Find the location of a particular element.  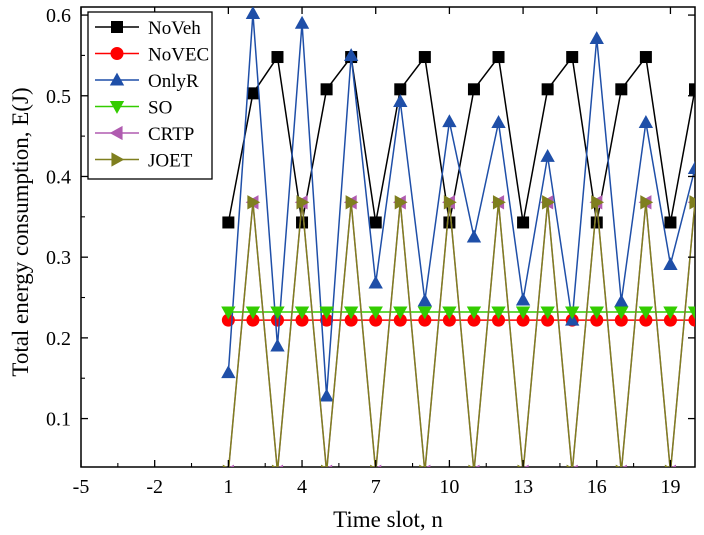

legend-box is located at coordinates (150, 95).